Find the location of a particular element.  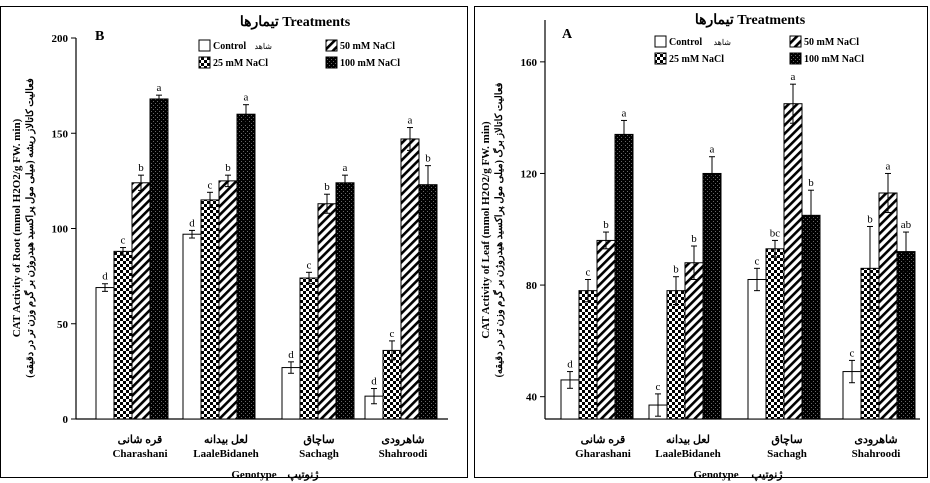

legend-swatch-control-leaf is located at coordinates (660, 41).